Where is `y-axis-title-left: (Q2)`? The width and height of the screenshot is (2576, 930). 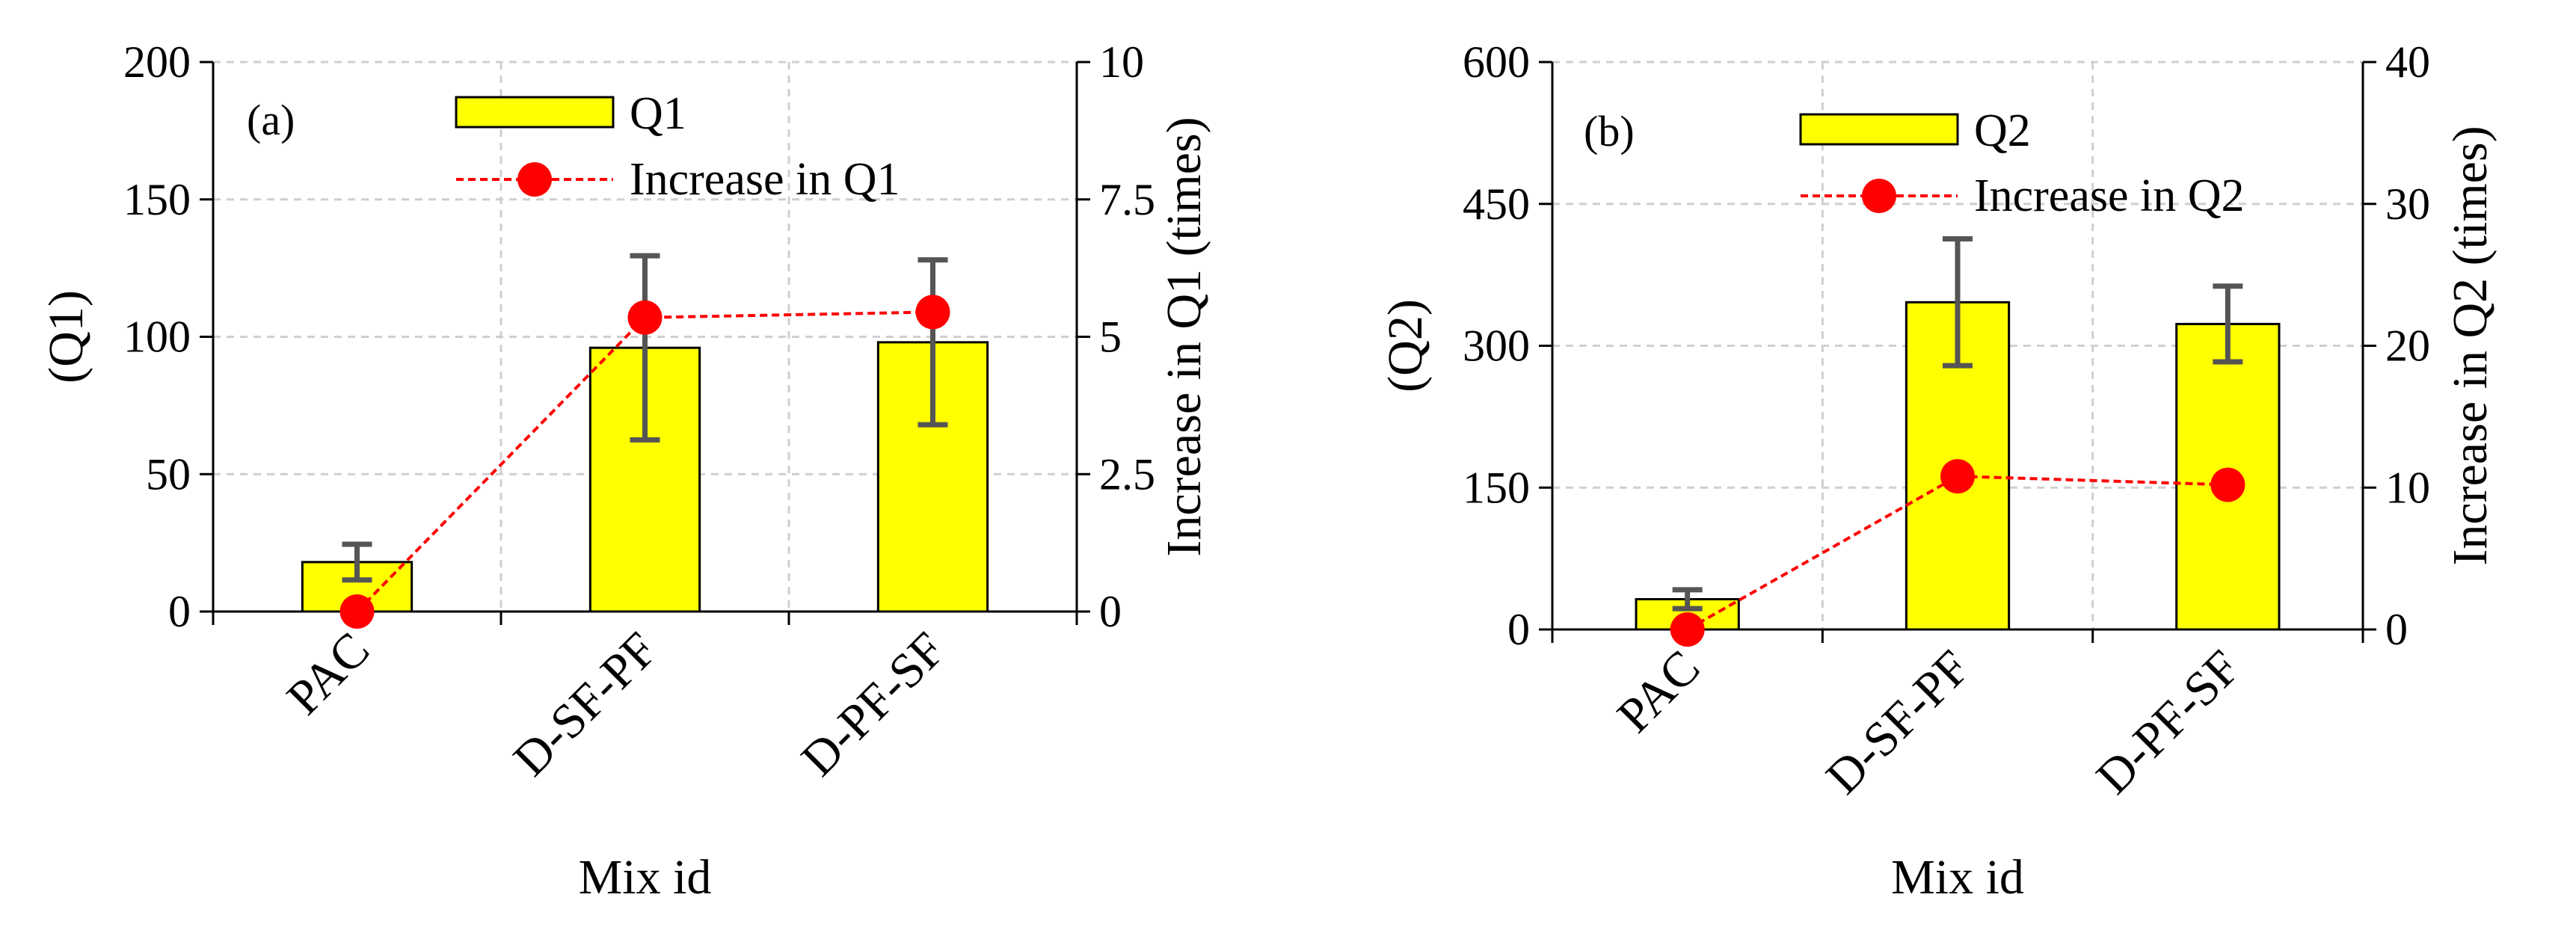 y-axis-title-left: (Q2) is located at coordinates (1405, 345).